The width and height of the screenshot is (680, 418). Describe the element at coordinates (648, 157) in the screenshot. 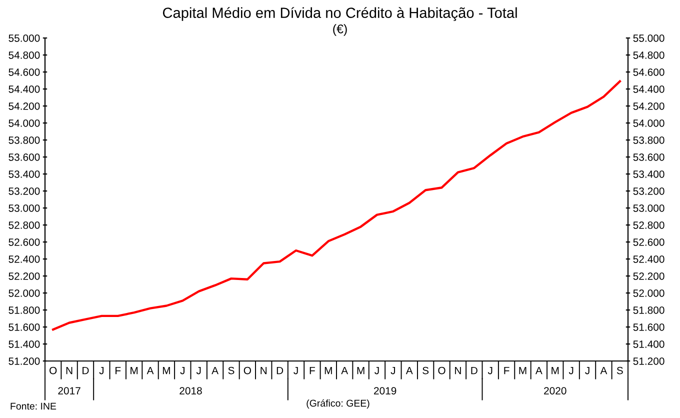

I see `y2-tick-label: 53.600` at that location.